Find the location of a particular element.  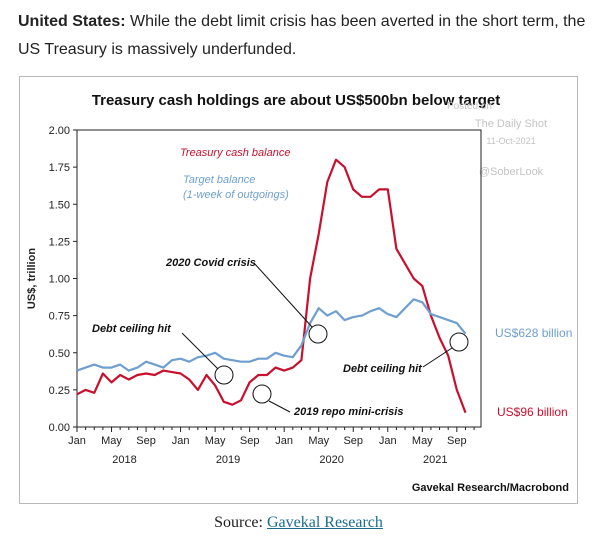

y-tick-label: 0.25 is located at coordinates (59, 391).